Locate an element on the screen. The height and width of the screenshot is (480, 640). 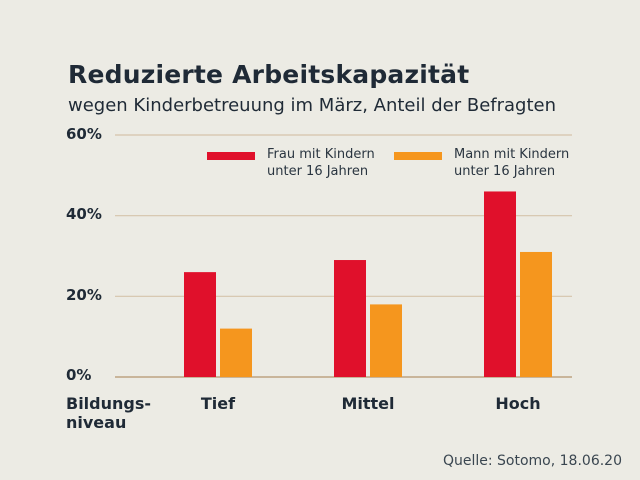
bar-hoch-frau is located at coordinates (500, 284).